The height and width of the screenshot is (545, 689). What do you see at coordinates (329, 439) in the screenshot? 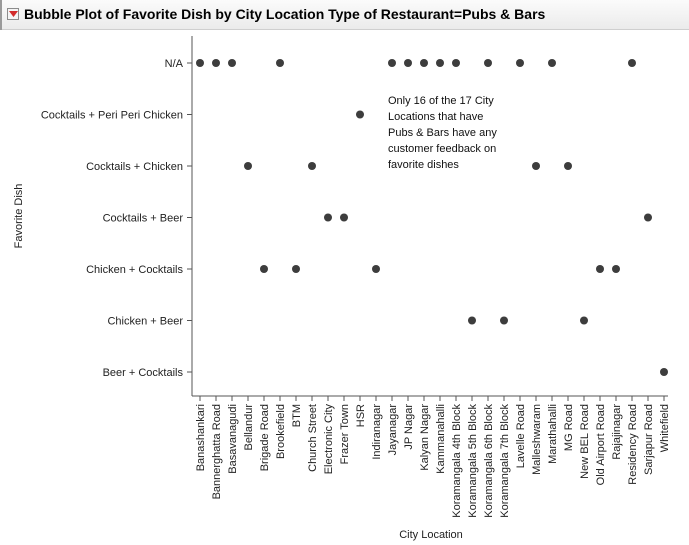
I see `x-tick-label: Electronic City` at bounding box center [329, 439].